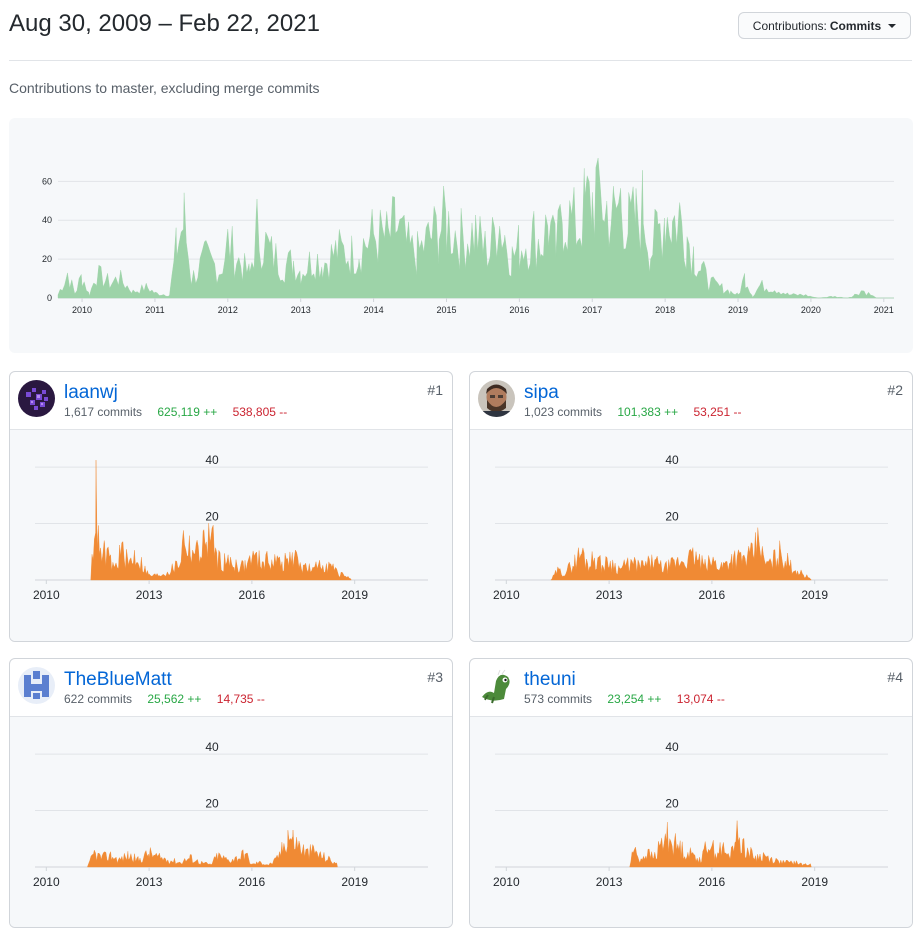  I want to click on additions-count: 625,119 ++, so click(187, 412).